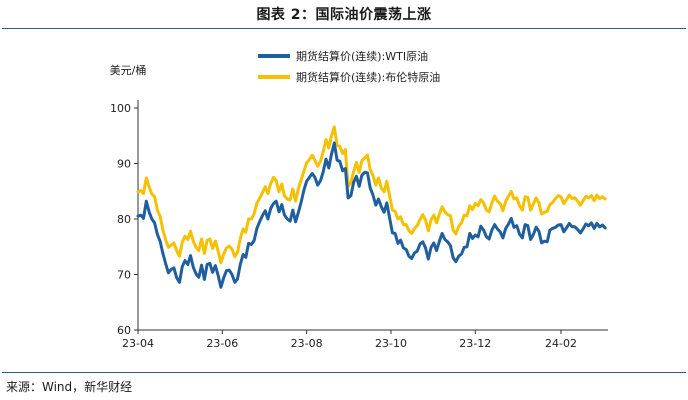 Image resolution: width=688 pixels, height=400 pixels. Describe the element at coordinates (475, 343) in the screenshot. I see `x-tick-label: 23-12` at that location.